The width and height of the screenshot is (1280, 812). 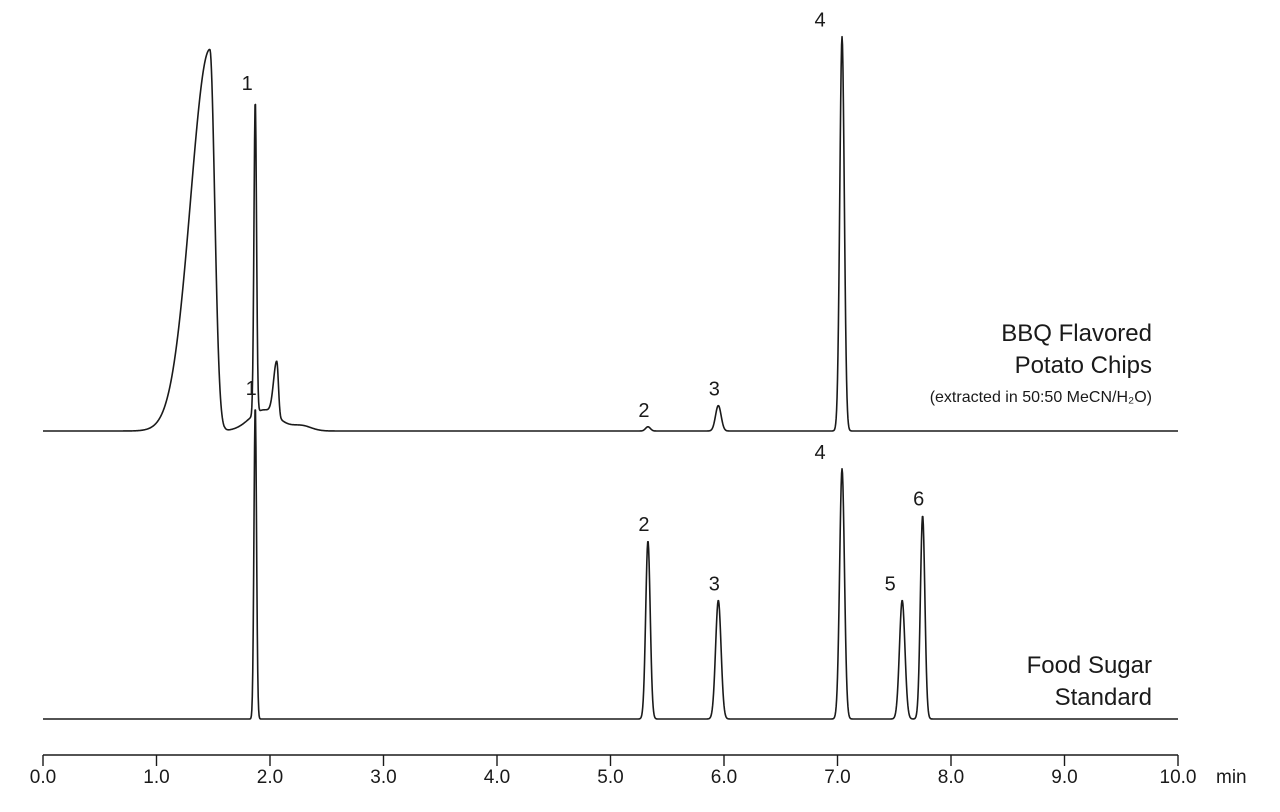 I want to click on bbq-trace-title-line-2: Potato Chips, so click(x=1083, y=365).